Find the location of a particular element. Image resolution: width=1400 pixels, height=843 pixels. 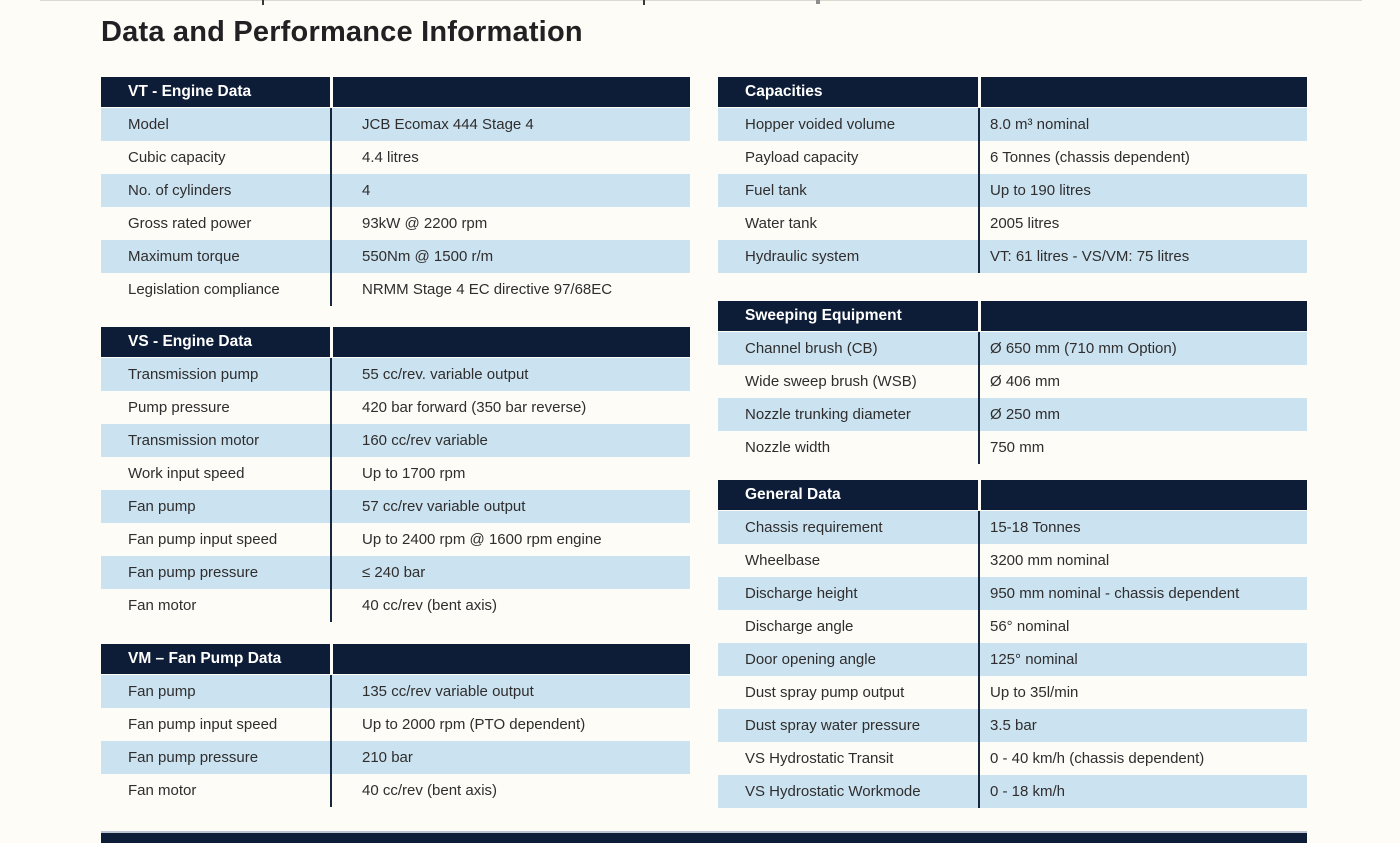

page-footer-rule is located at coordinates (704, 837).